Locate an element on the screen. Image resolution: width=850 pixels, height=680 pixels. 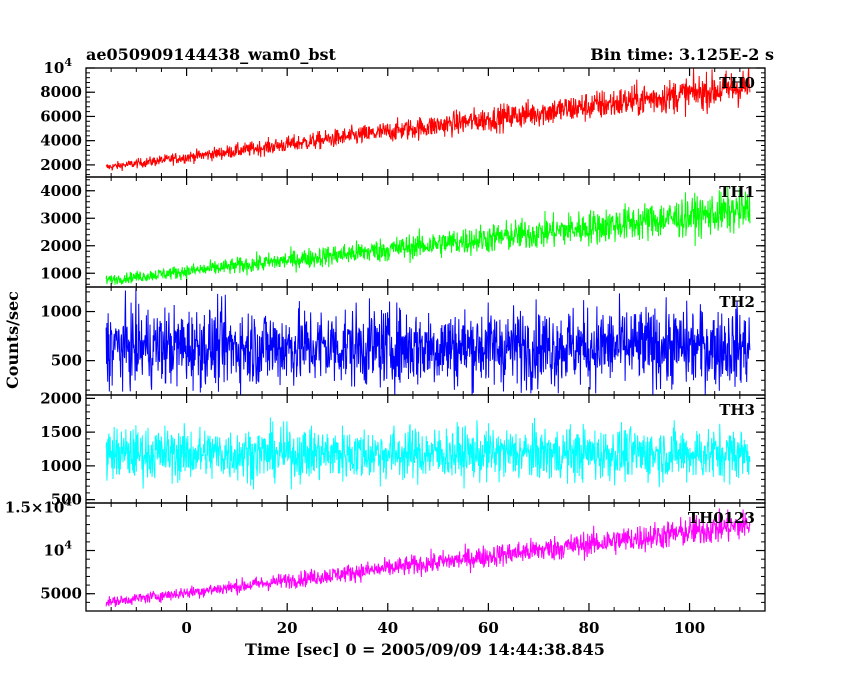
panel-th1: 1000 2000 3000 4000 TH1 is located at coordinates (403, 232).